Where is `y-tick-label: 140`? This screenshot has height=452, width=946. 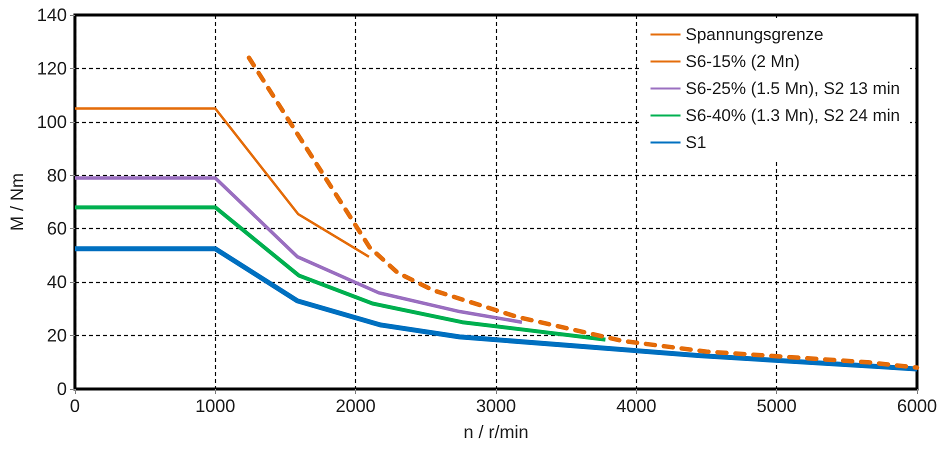
y-tick-label: 140 is located at coordinates (51, 15).